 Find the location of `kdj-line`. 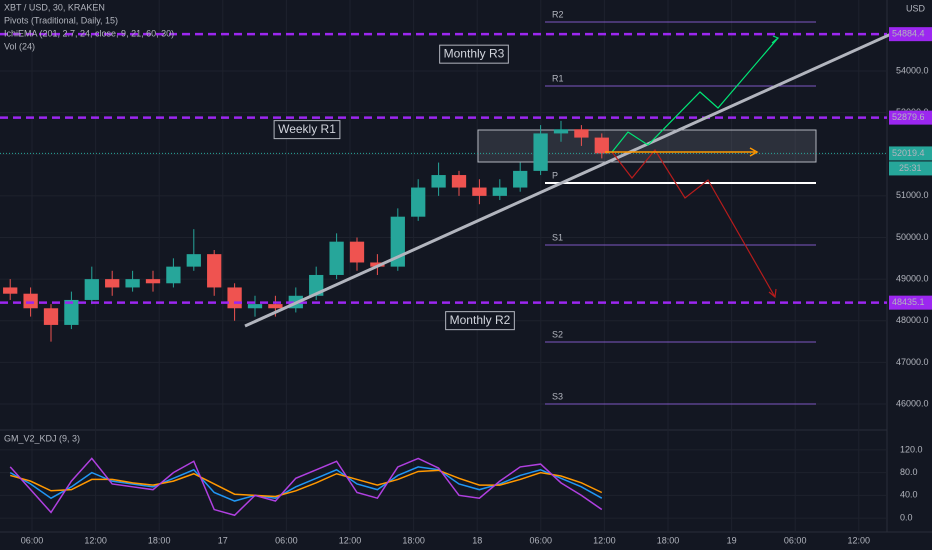

kdj-line is located at coordinates (306, 487).